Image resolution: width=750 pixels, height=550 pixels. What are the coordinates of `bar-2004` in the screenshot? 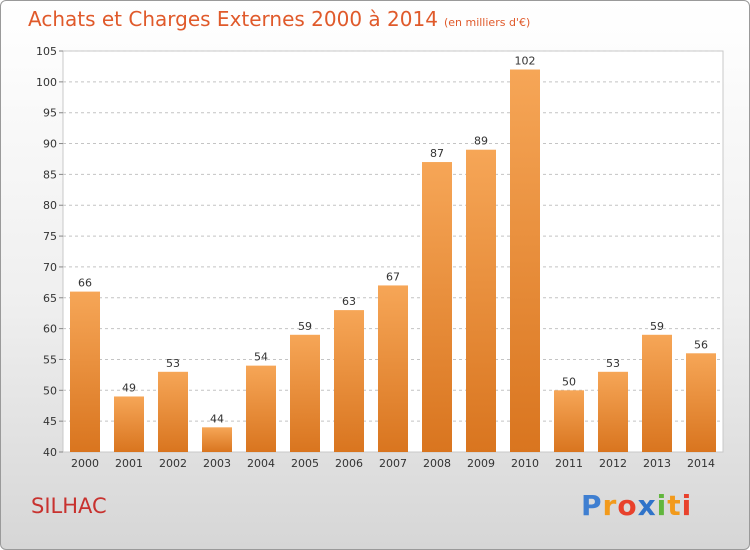 It's located at (261, 408).